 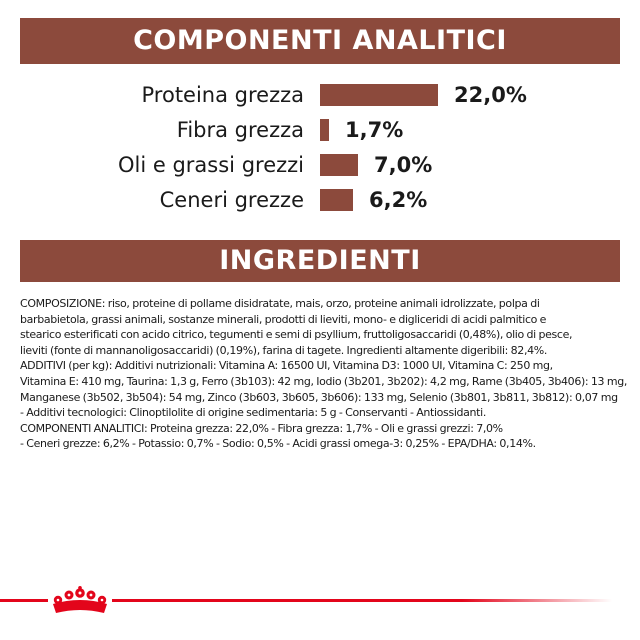 What do you see at coordinates (362, 600) in the screenshot?
I see `footer-line-right` at bounding box center [362, 600].